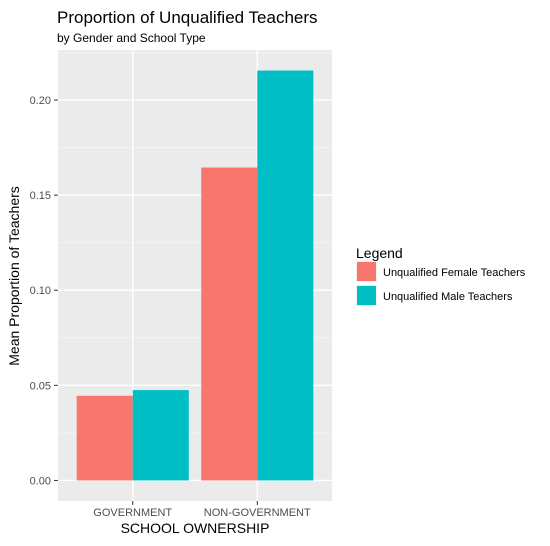 This screenshot has height=546, width=550. Describe the element at coordinates (187, 17) in the screenshot. I see `chart-title: Proportion of Unqualified Teachers` at that location.